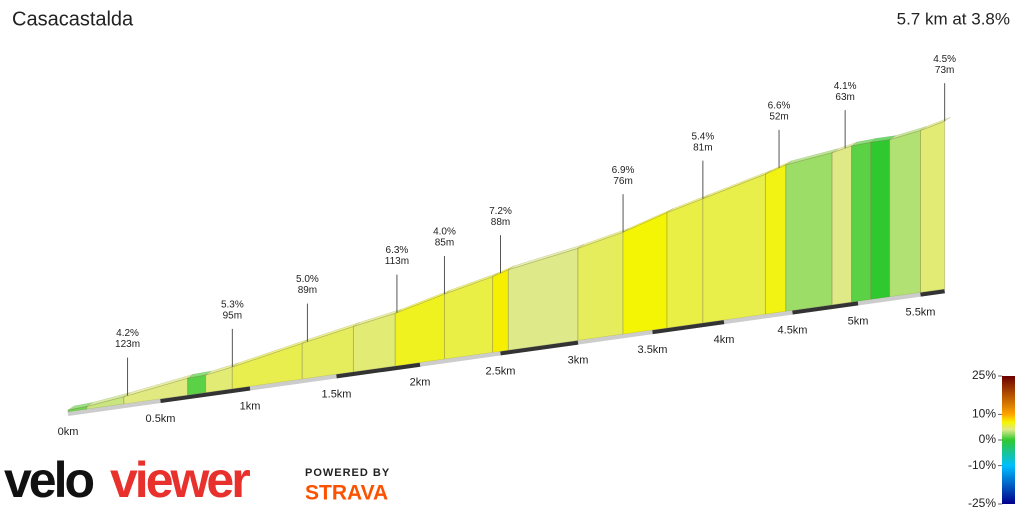  Describe the element at coordinates (337, 394) in the screenshot. I see `x-tick-label: 1.5km` at that location.